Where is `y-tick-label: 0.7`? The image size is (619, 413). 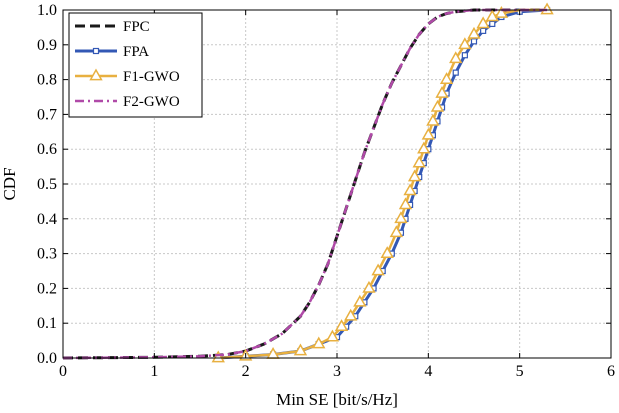
y-tick-label: 0.7 is located at coordinates (47, 114).